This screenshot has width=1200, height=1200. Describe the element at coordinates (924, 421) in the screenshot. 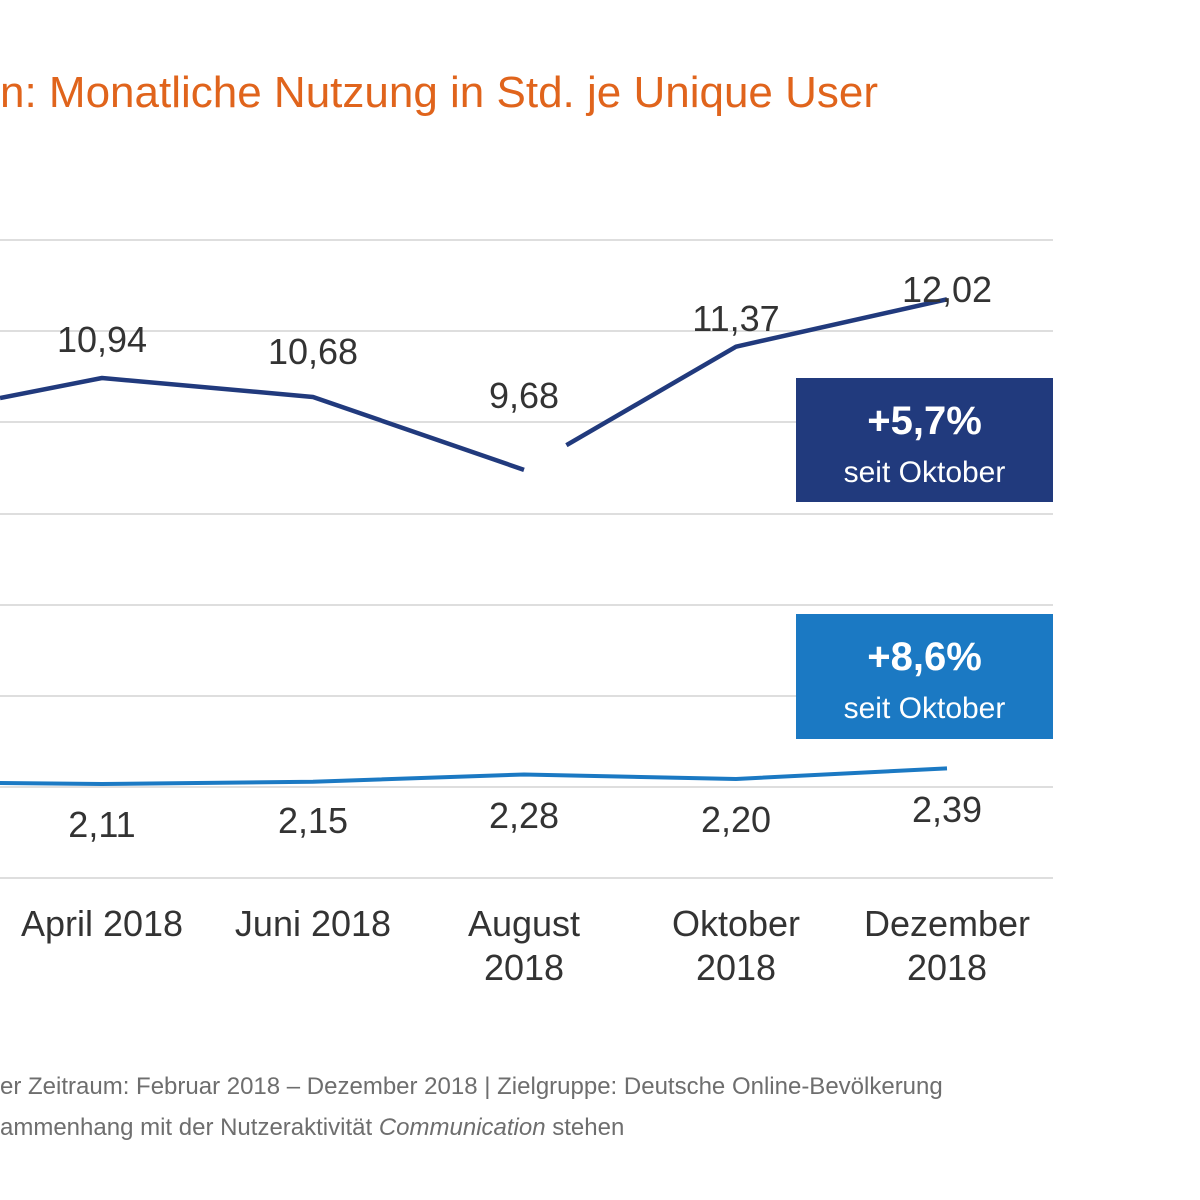

I see `change-badge-value: +5,7%` at that location.